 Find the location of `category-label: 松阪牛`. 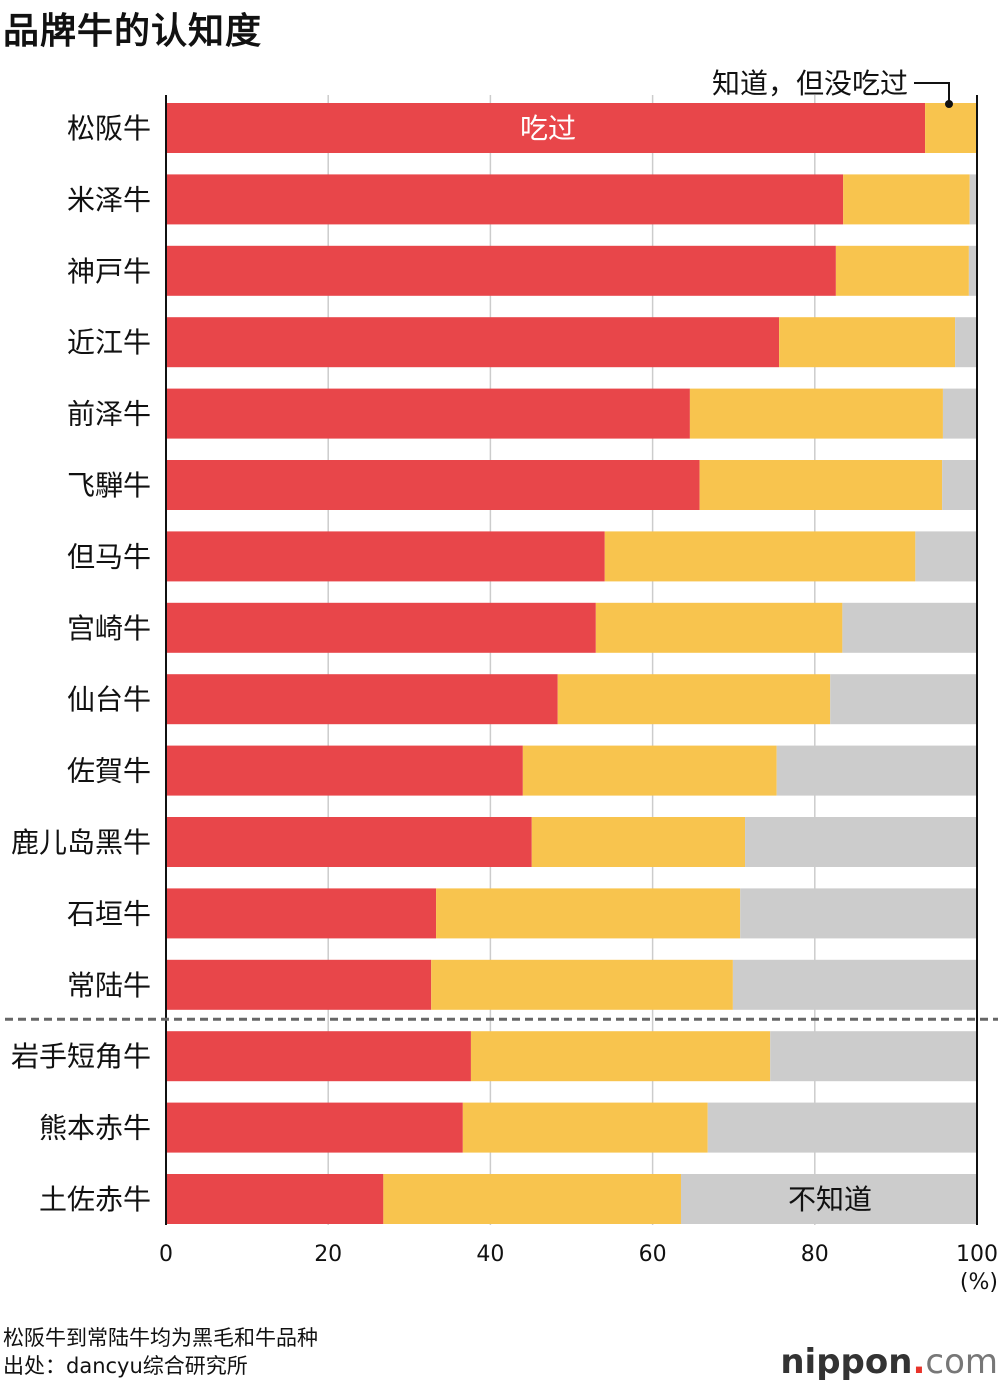

category-label: 松阪牛 is located at coordinates (109, 128).